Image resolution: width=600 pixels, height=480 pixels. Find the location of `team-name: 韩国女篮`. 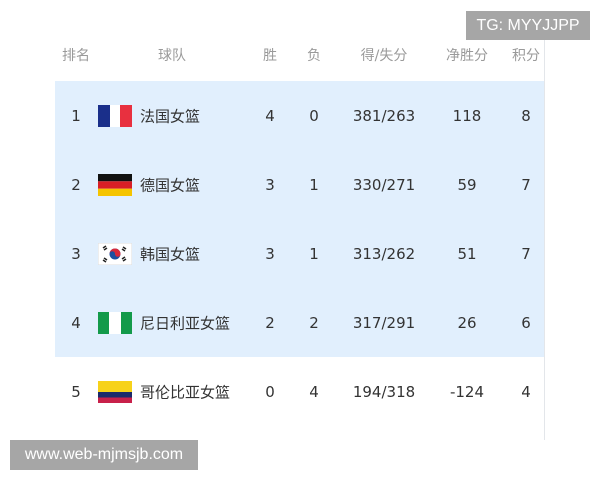

team-name: 韩国女篮 is located at coordinates (170, 254).